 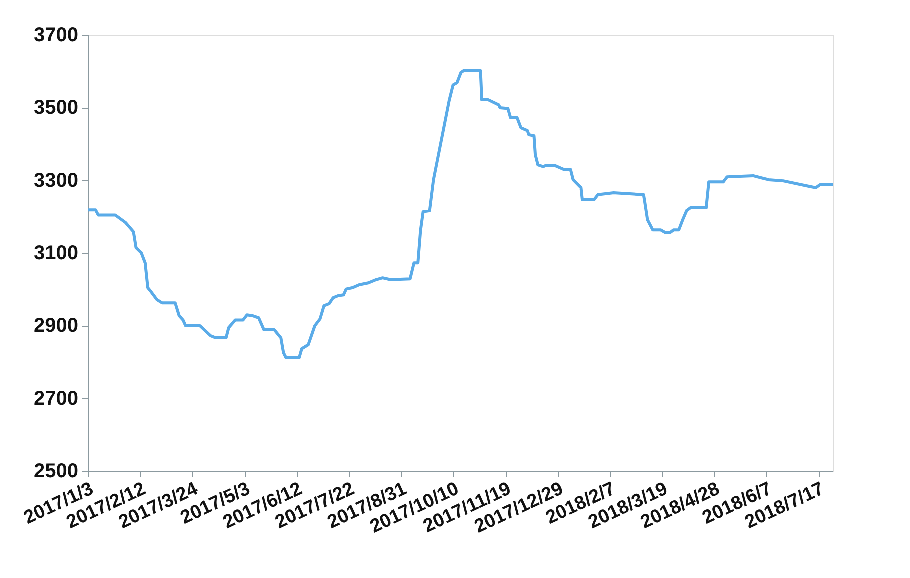 What do you see at coordinates (56, 399) in the screenshot?
I see `y-tick-label: 2700` at bounding box center [56, 399].